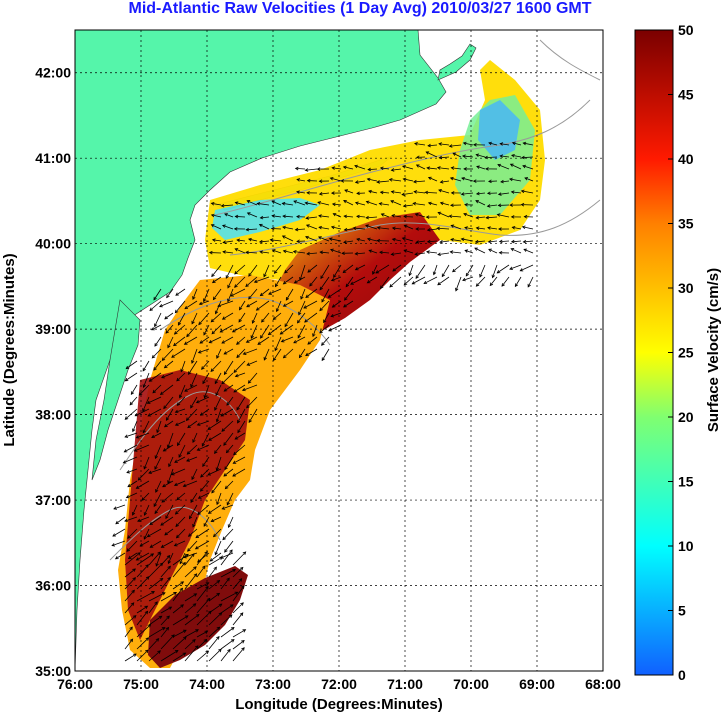  I want to click on colorbar-tick-label: 30, so click(686, 288).